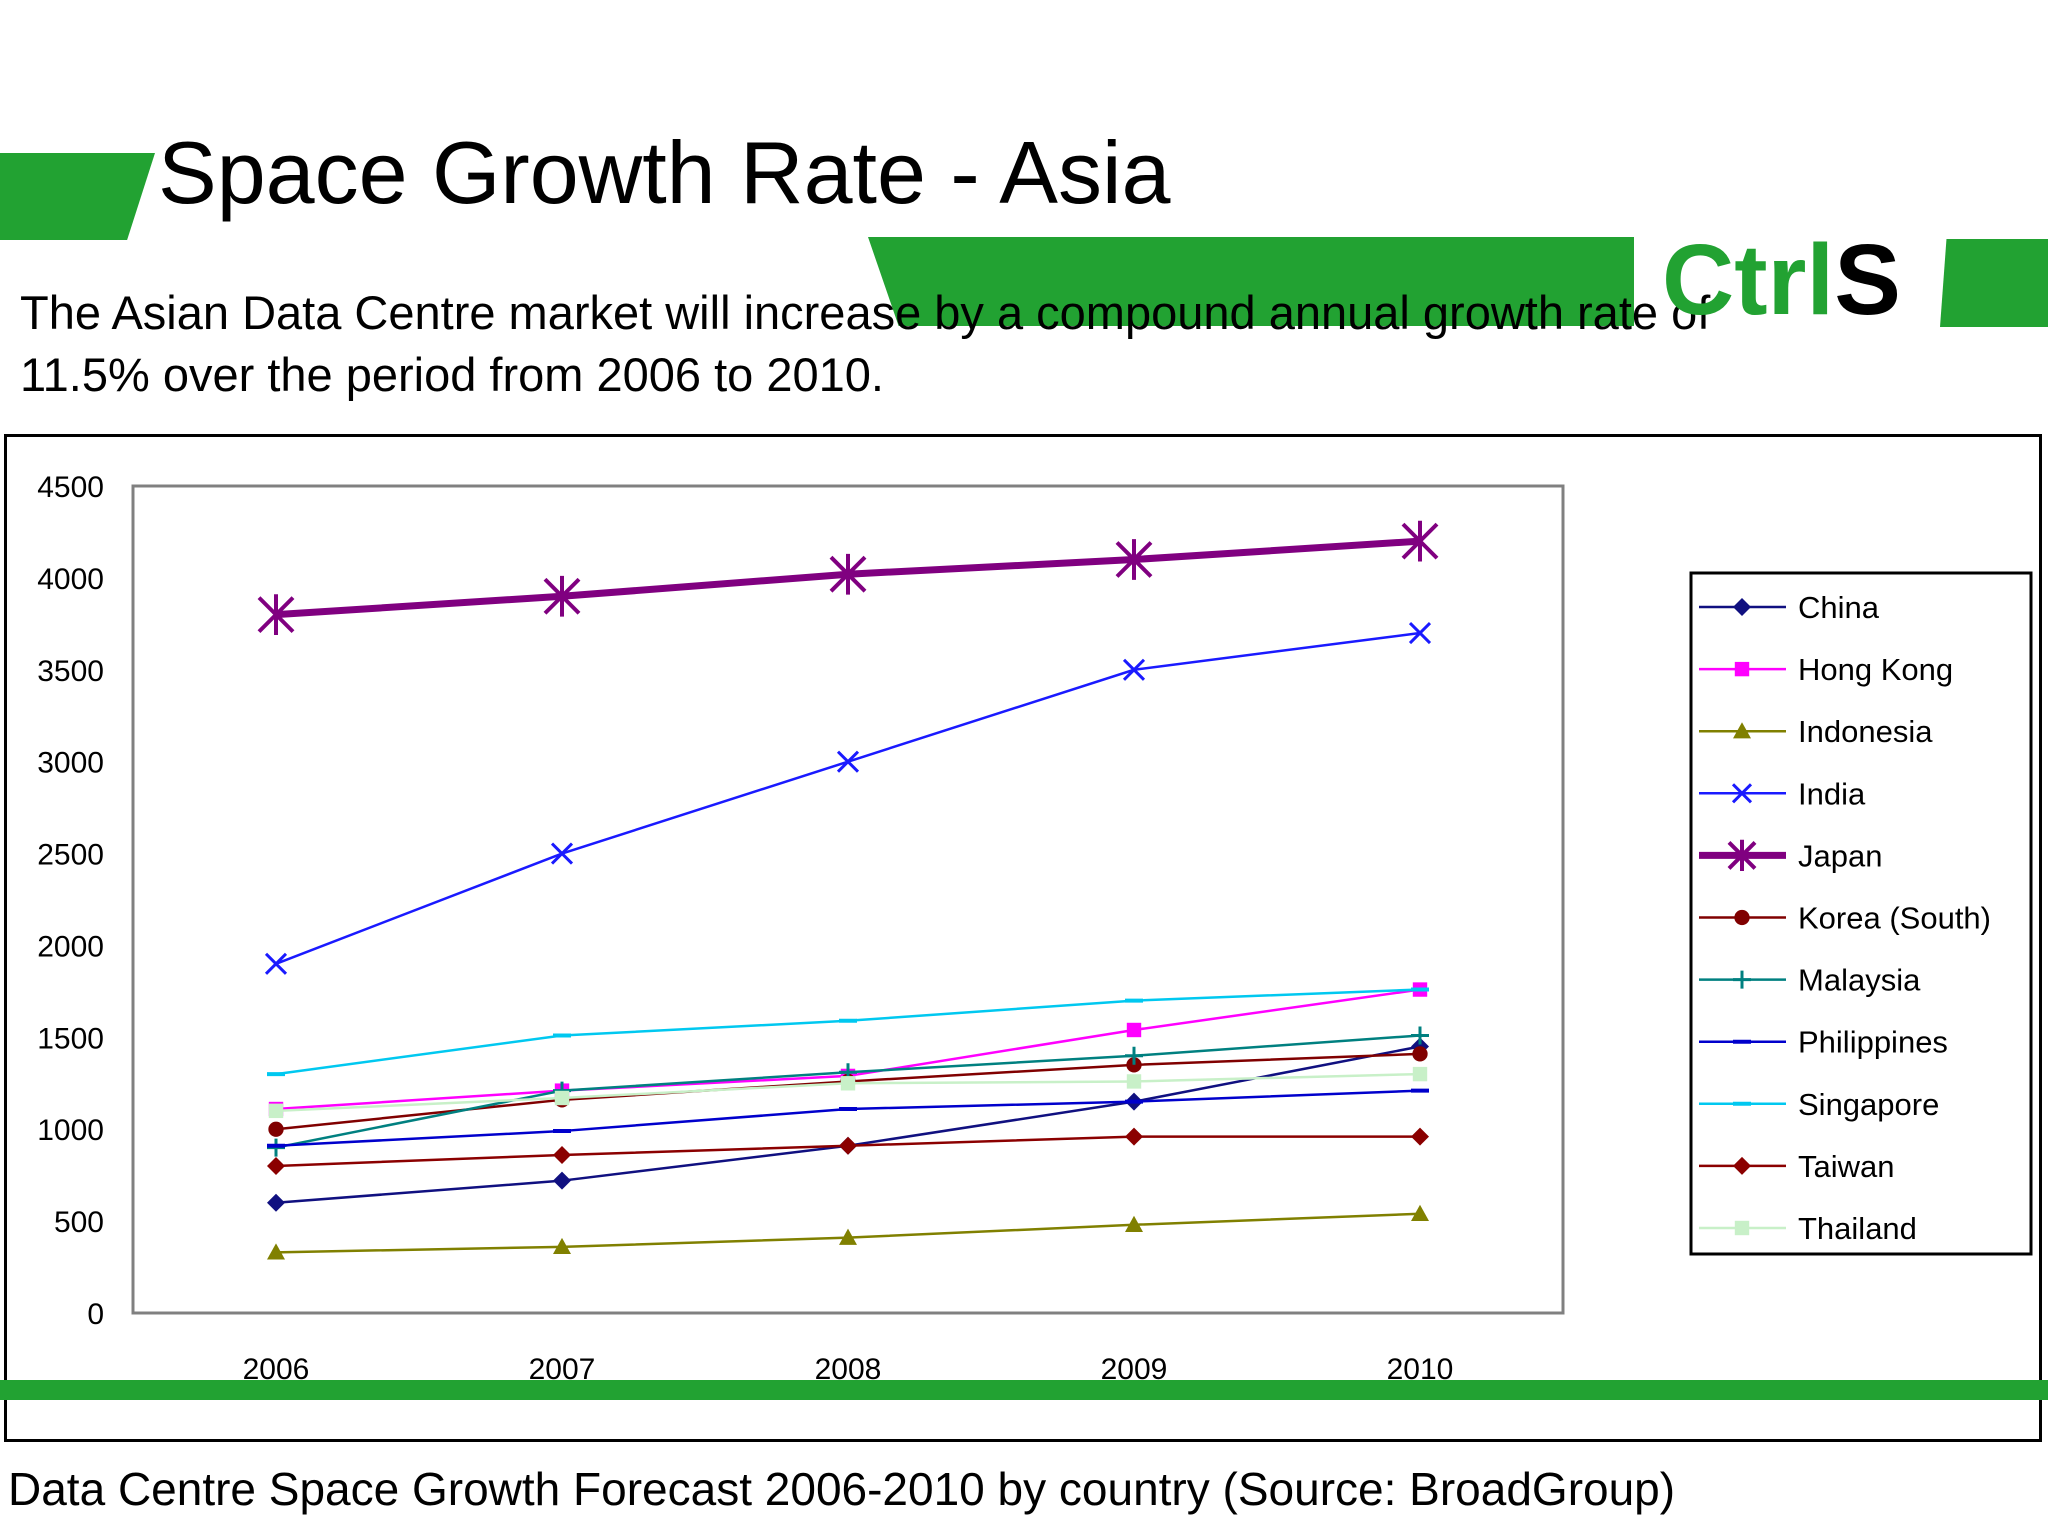 This screenshot has height=1536, width=2048. I want to click on header-accent-bar-center, so click(1251, 281).